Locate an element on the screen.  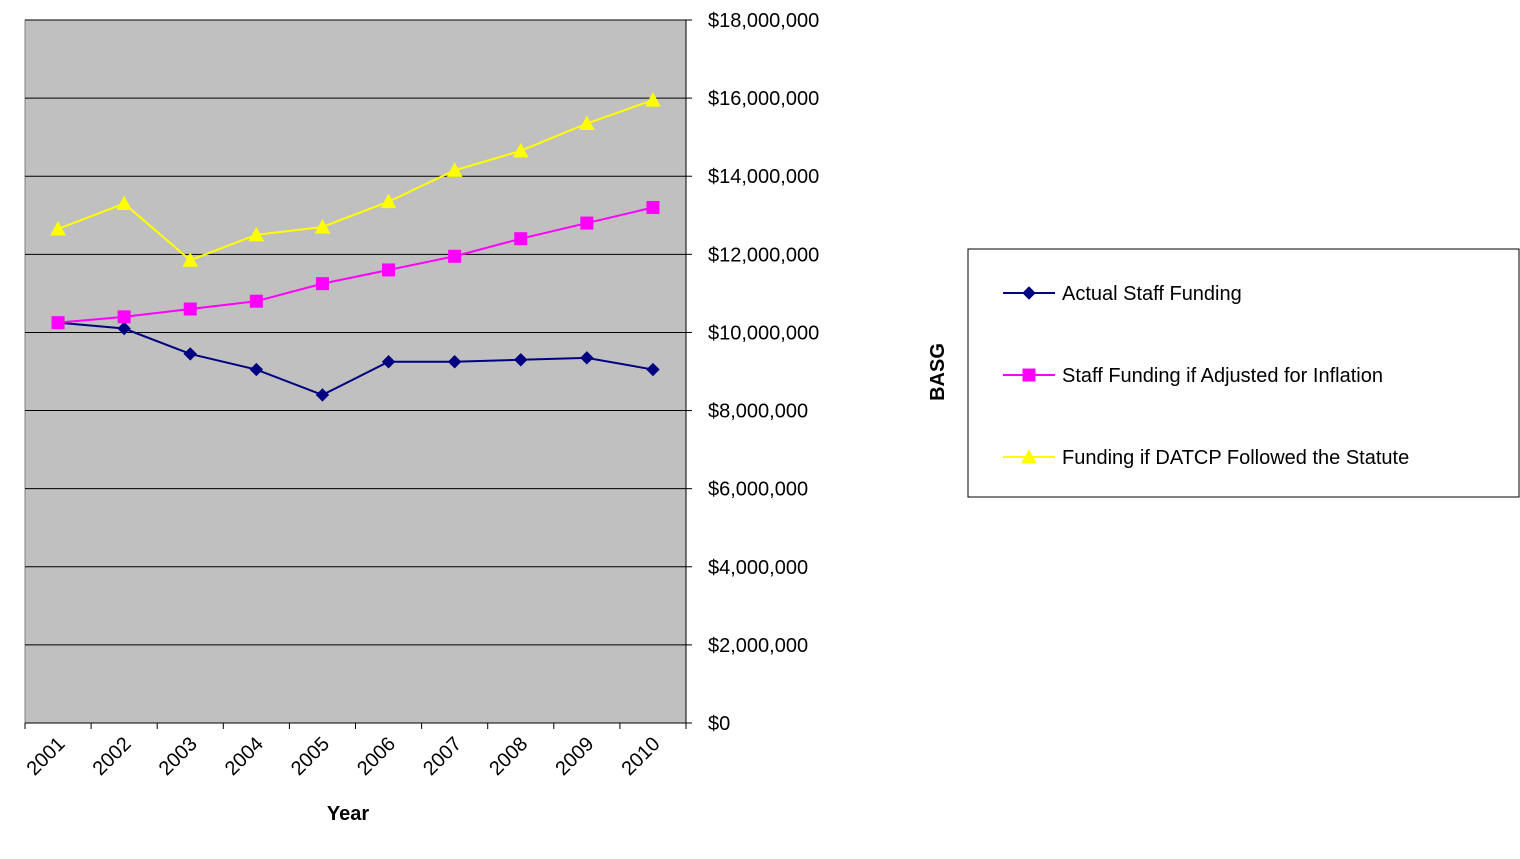
y-tick-label: $18,000,000 is located at coordinates (763, 21).